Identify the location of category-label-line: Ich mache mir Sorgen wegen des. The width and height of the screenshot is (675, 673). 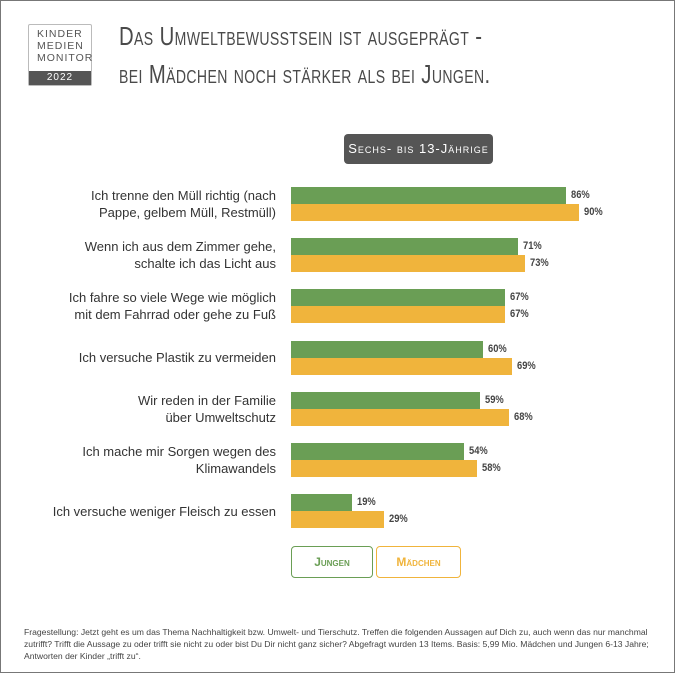
(179, 451).